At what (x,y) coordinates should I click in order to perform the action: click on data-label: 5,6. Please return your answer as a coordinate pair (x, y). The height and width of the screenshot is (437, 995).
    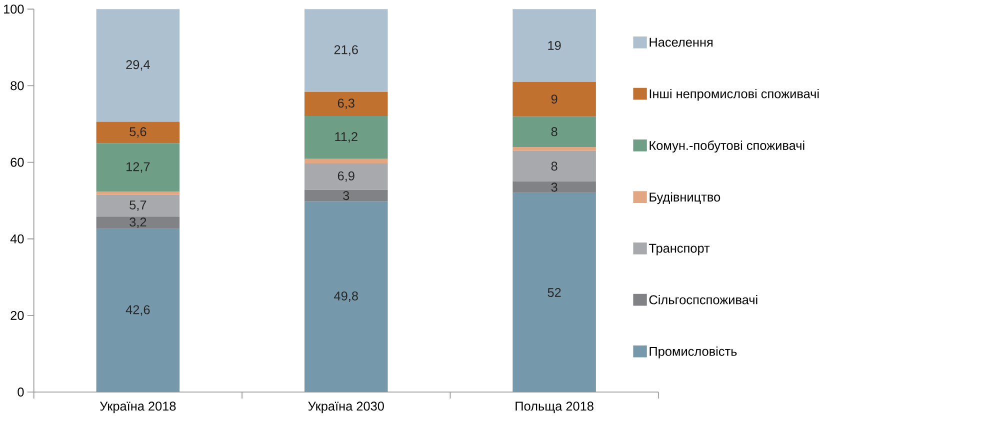
    Looking at the image, I should click on (138, 132).